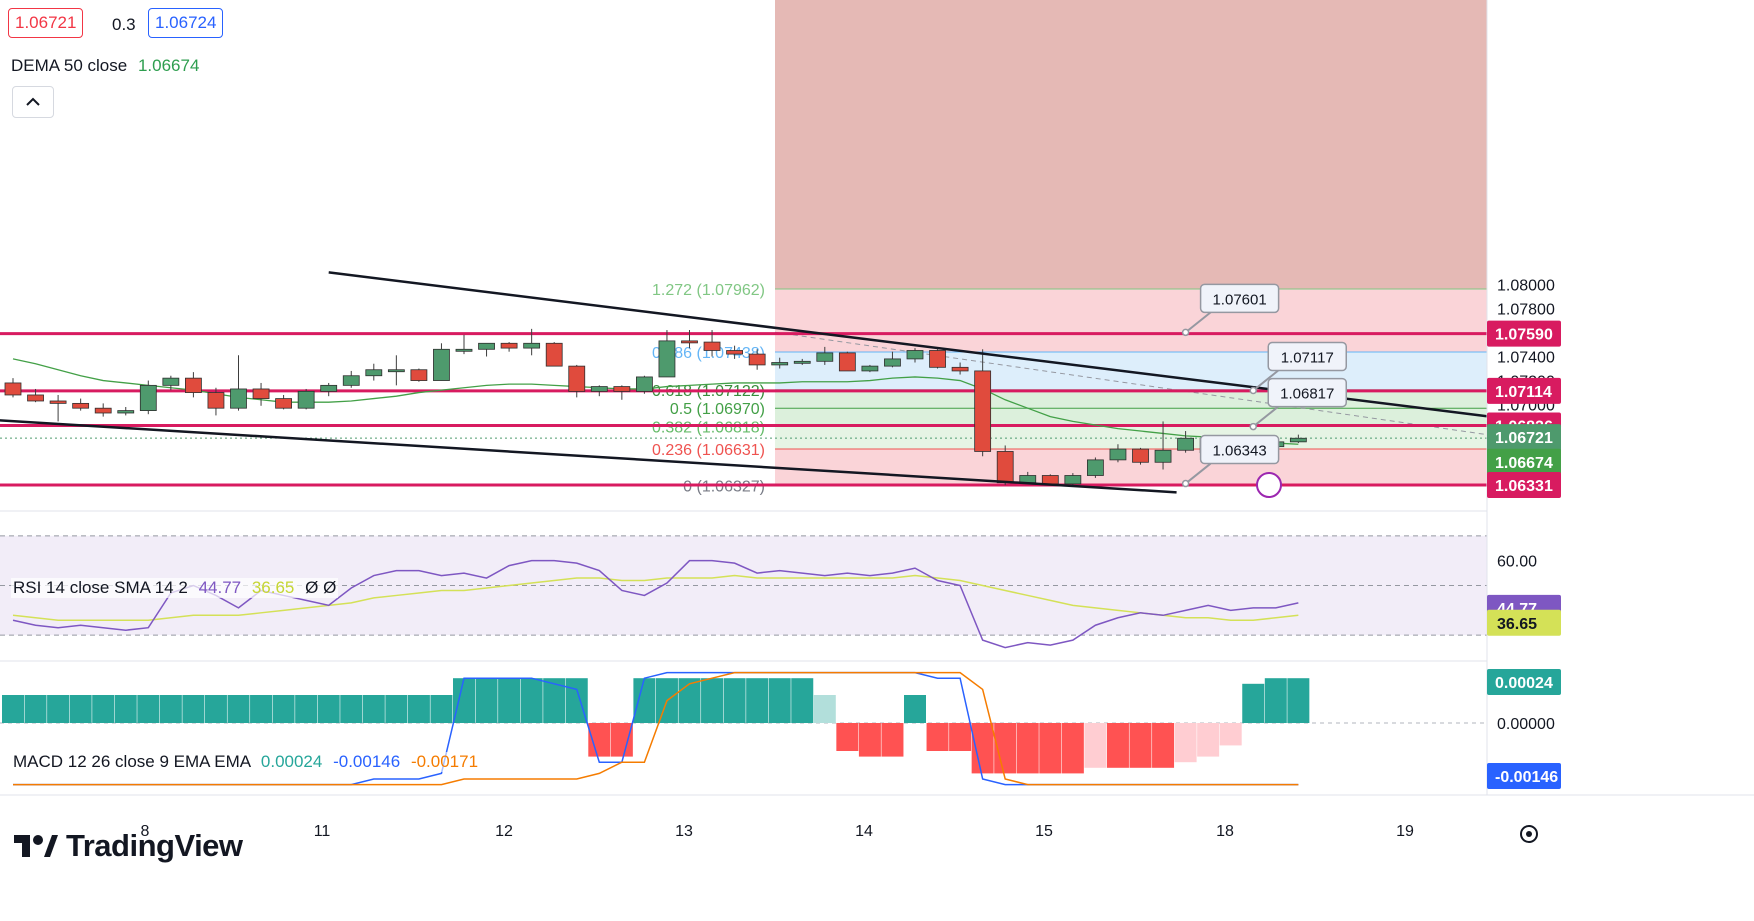  I want to click on brand-name: TradingView, so click(154, 845).